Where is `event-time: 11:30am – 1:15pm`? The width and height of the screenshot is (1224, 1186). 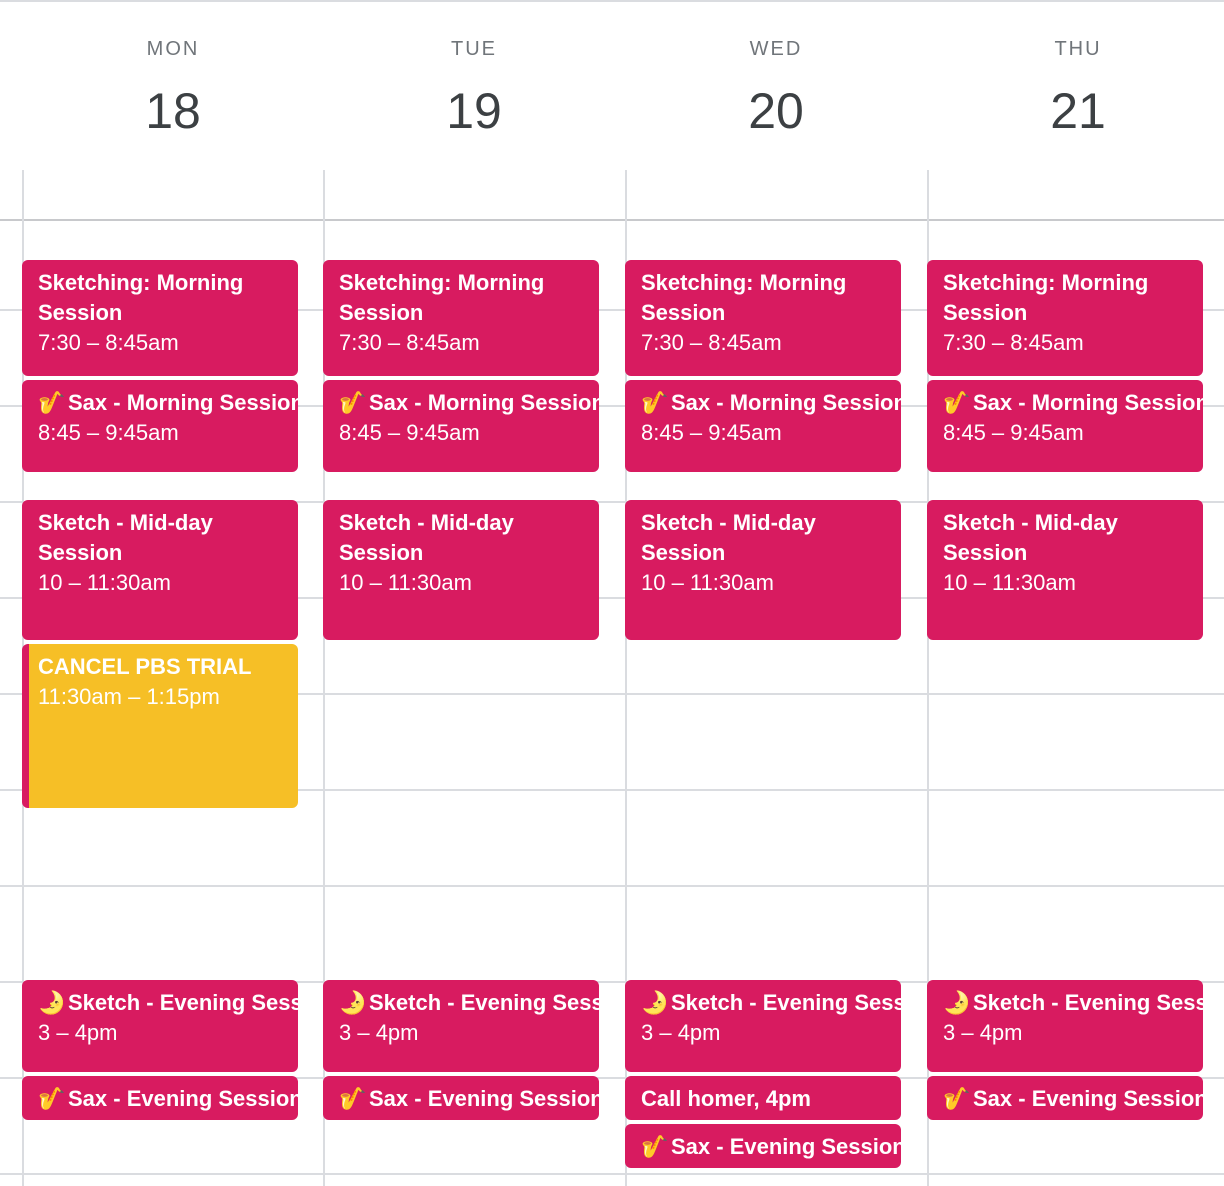
event-time: 11:30am – 1:15pm is located at coordinates (129, 696).